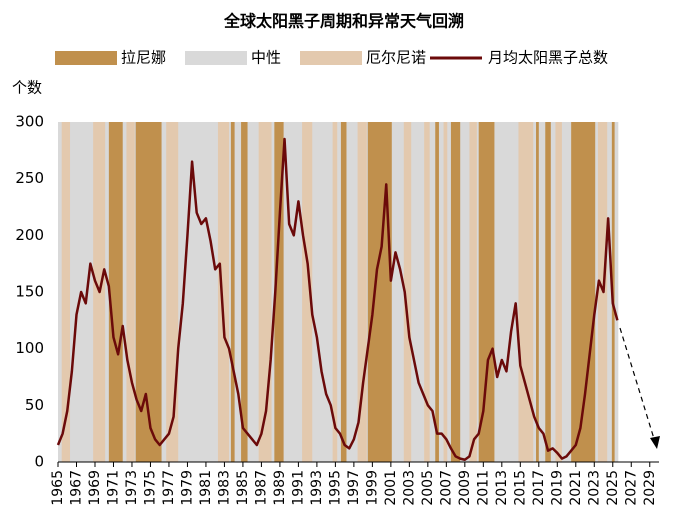 Image resolution: width=688 pixels, height=520 pixels. Describe the element at coordinates (317, 488) in the screenshot. I see `x-tick-label: 1993` at that location.